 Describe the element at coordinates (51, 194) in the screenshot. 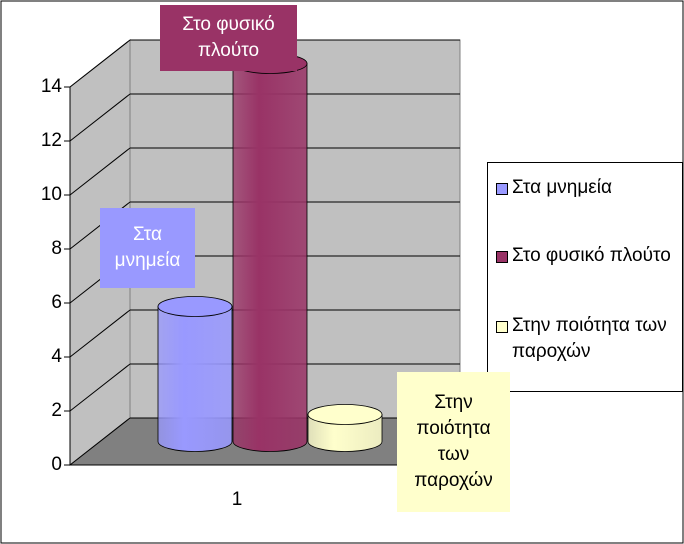

I see `y-tick-label: 10` at that location.